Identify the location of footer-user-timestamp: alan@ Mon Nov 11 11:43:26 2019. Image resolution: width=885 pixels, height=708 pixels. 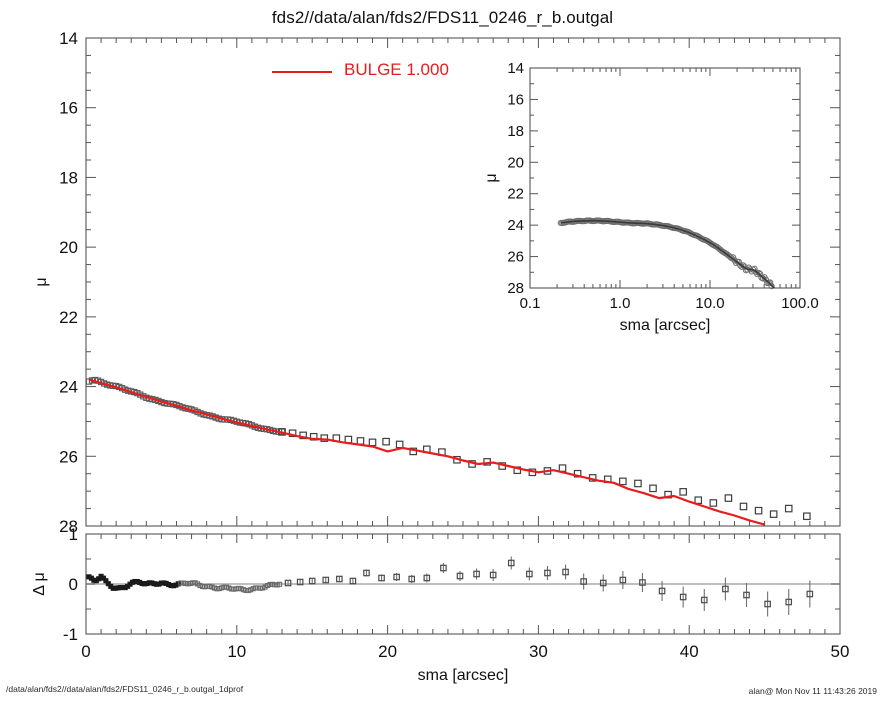
(812, 691).